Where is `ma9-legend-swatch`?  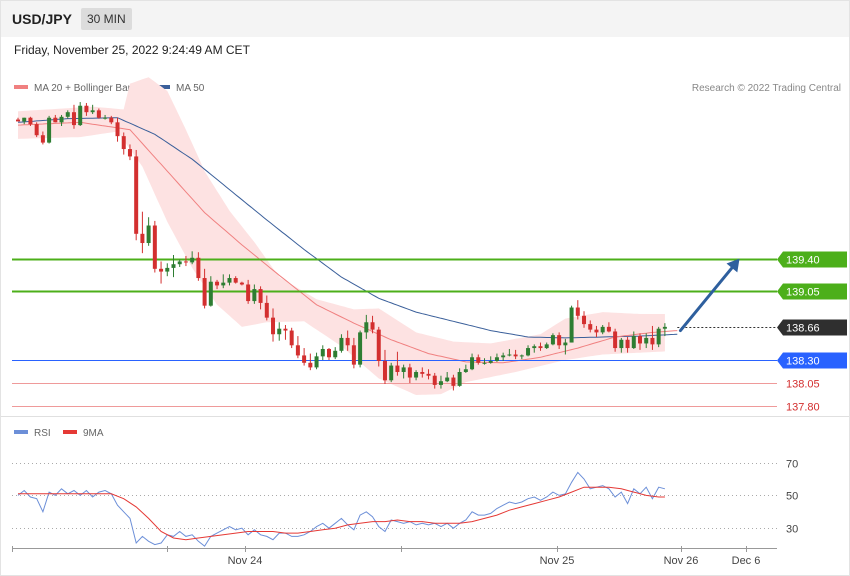 ma9-legend-swatch is located at coordinates (70, 432).